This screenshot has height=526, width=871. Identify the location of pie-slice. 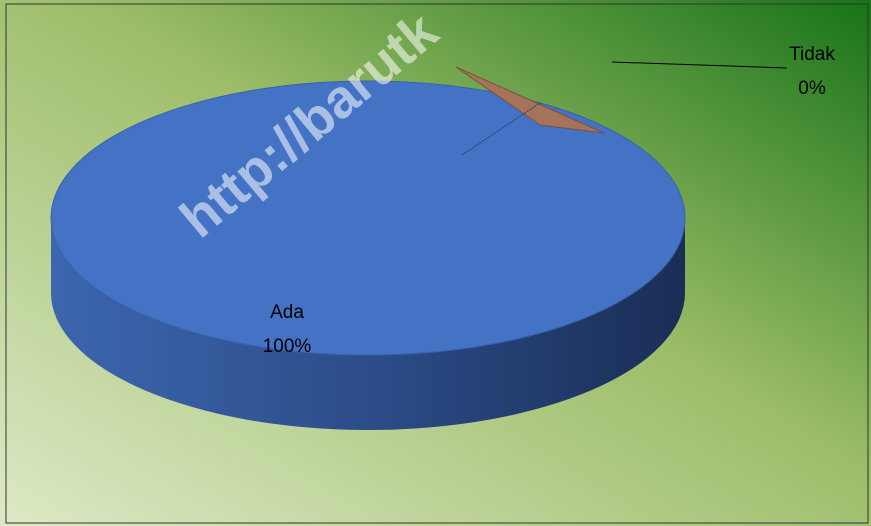
(530, 100).